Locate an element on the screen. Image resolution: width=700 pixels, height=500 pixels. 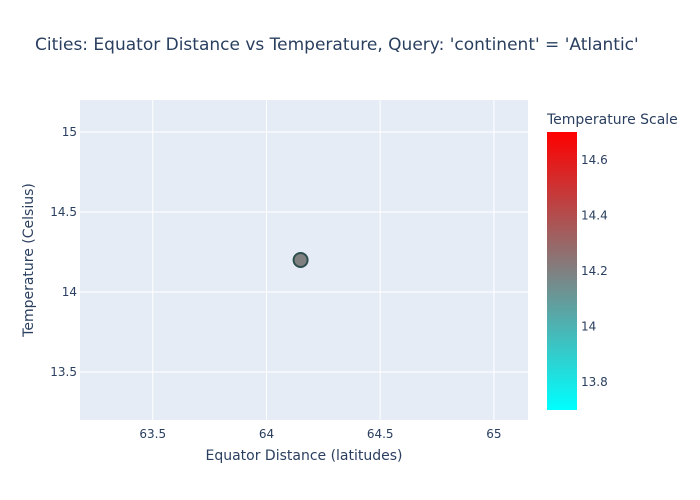
y-tick-labels: 13.5 14 14.5 15 is located at coordinates (63, 252).